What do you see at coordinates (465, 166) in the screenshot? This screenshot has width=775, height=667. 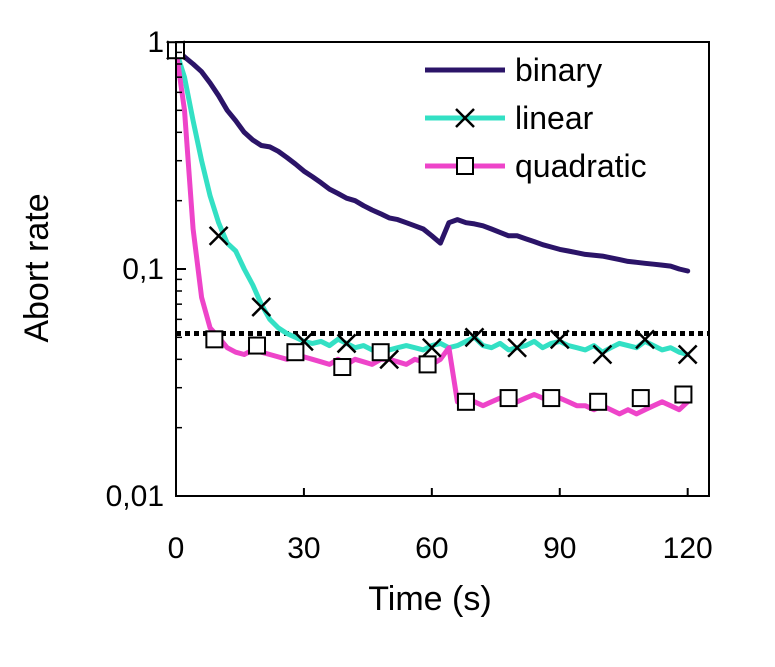 I see `legend-marker-quadratic` at bounding box center [465, 166].